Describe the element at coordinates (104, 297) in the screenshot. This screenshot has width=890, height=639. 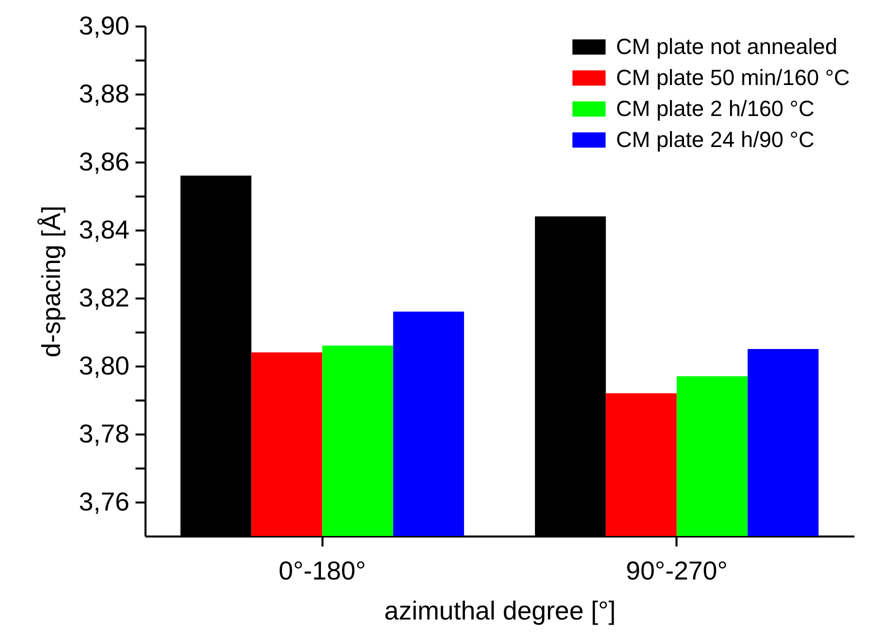
I see `y-tick-label: 3,82` at that location.